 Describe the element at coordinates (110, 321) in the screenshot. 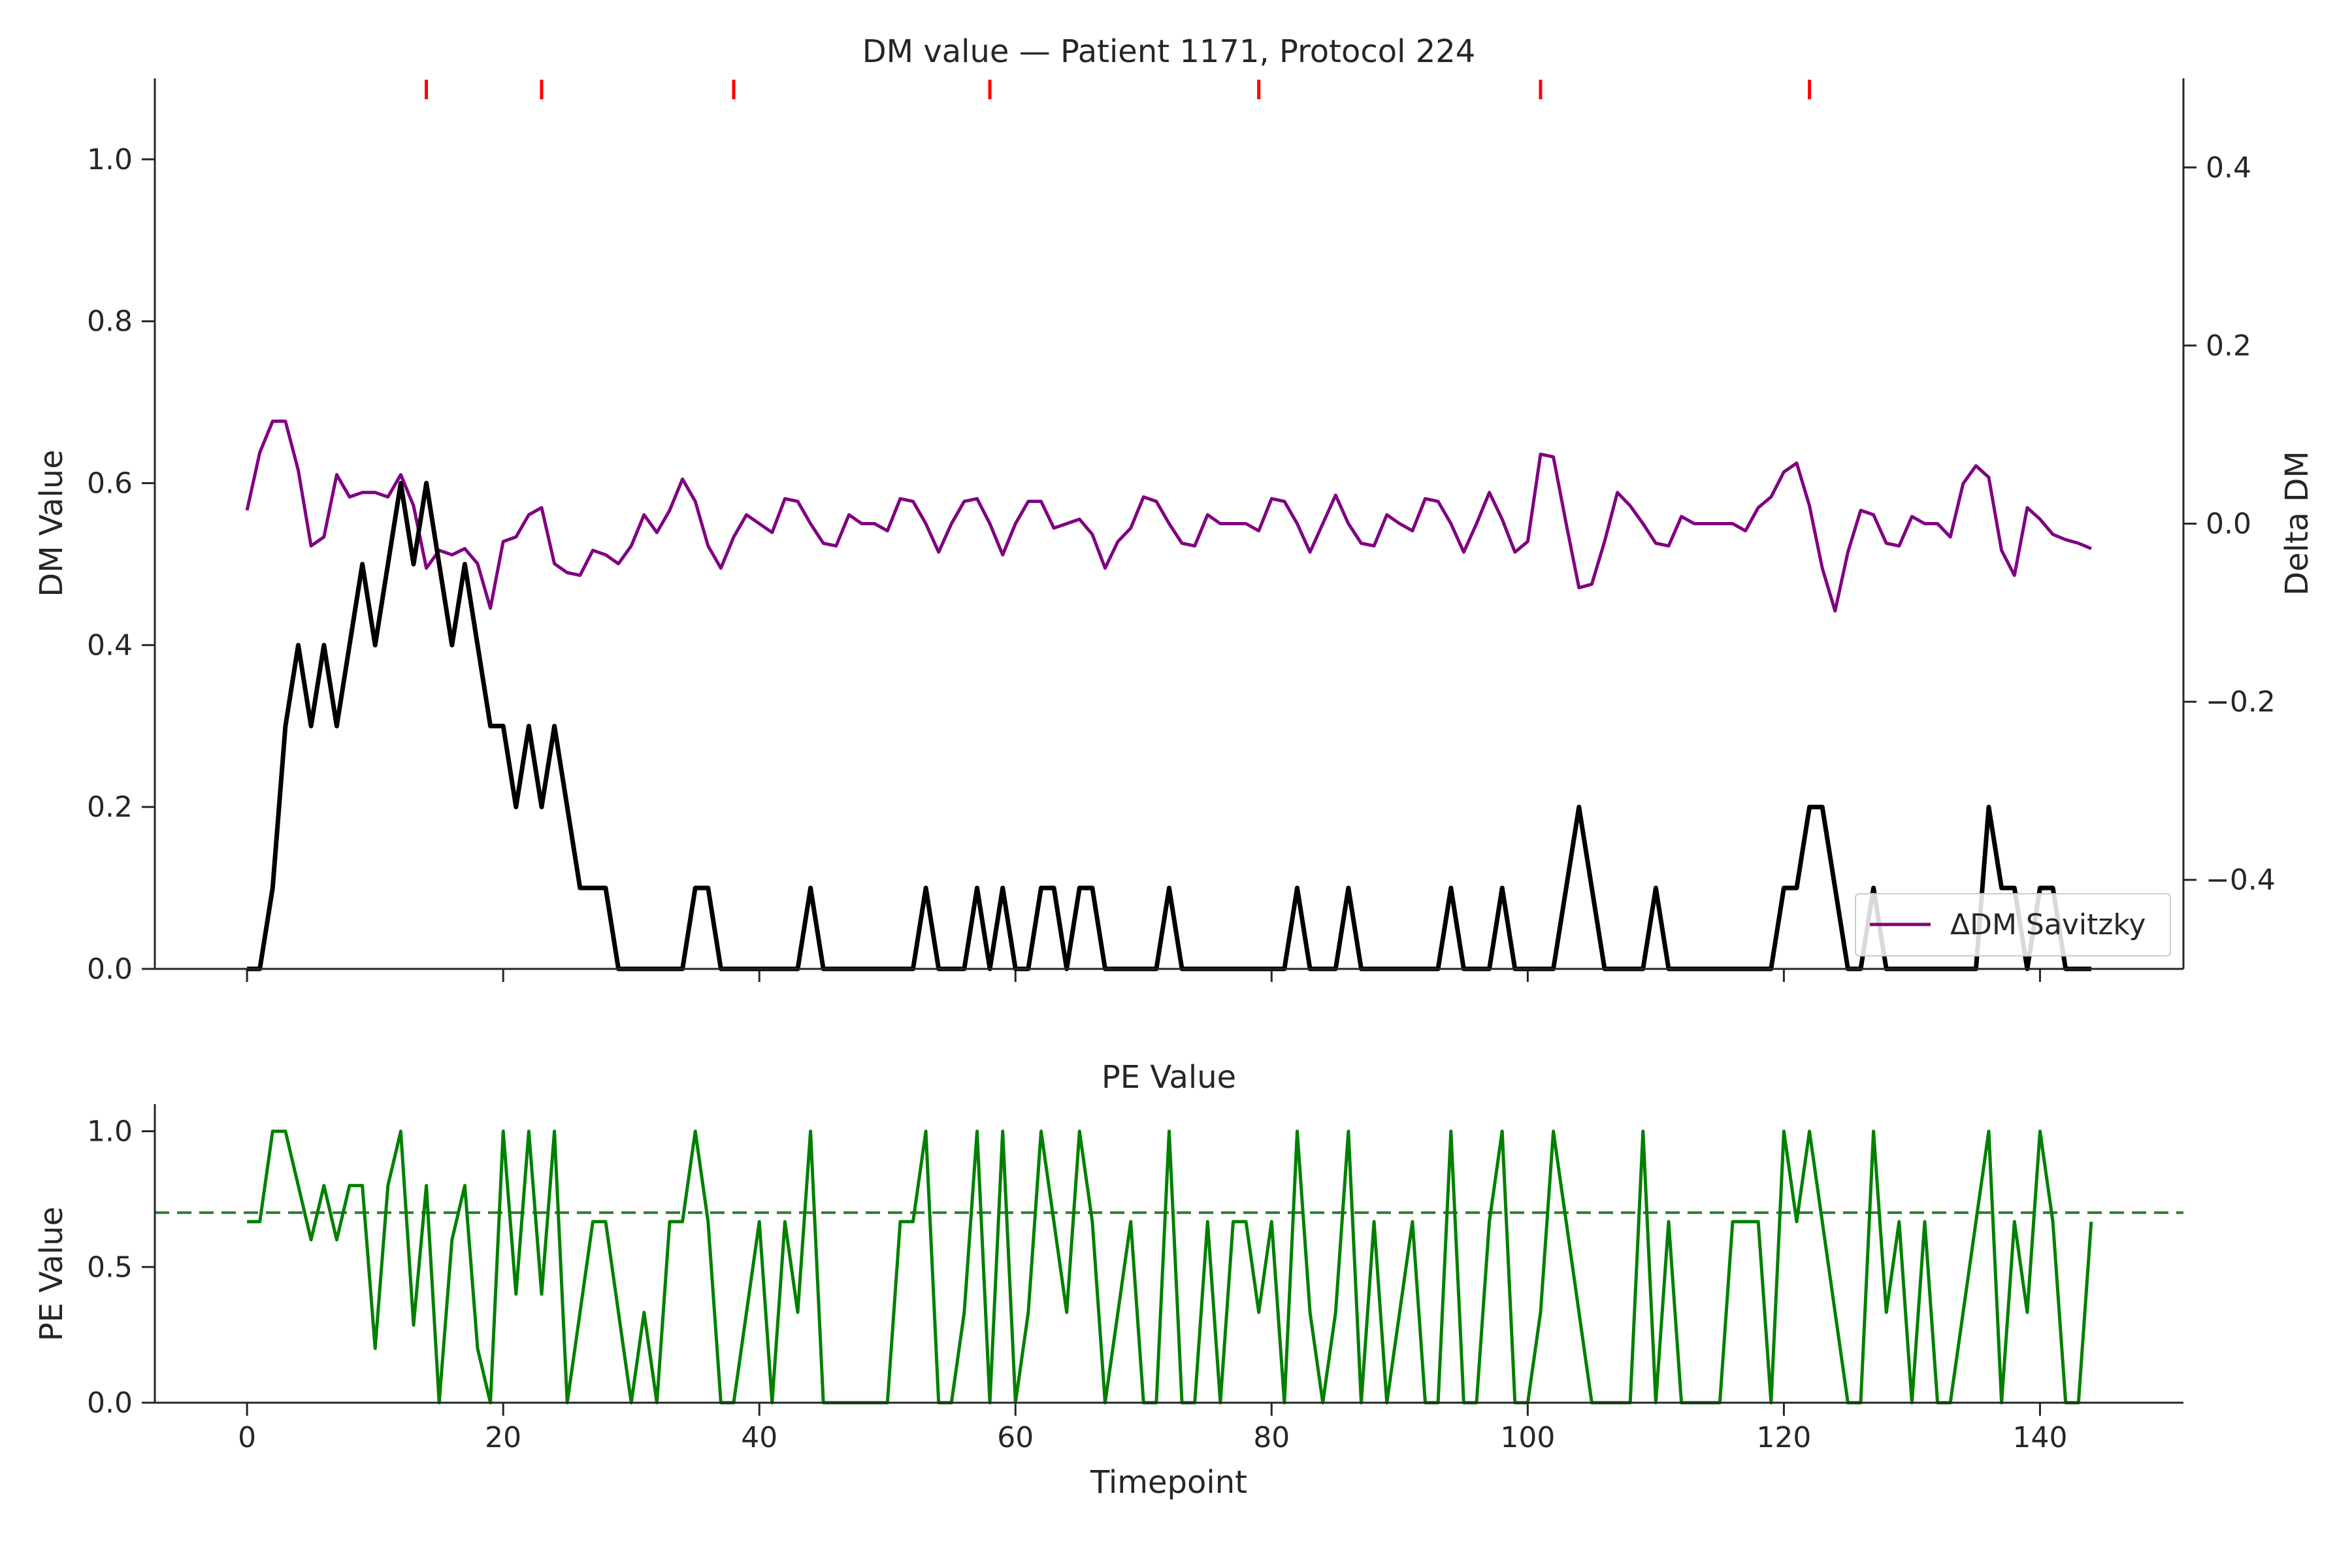

I see `dm-y-tick-label: 0.8` at that location.